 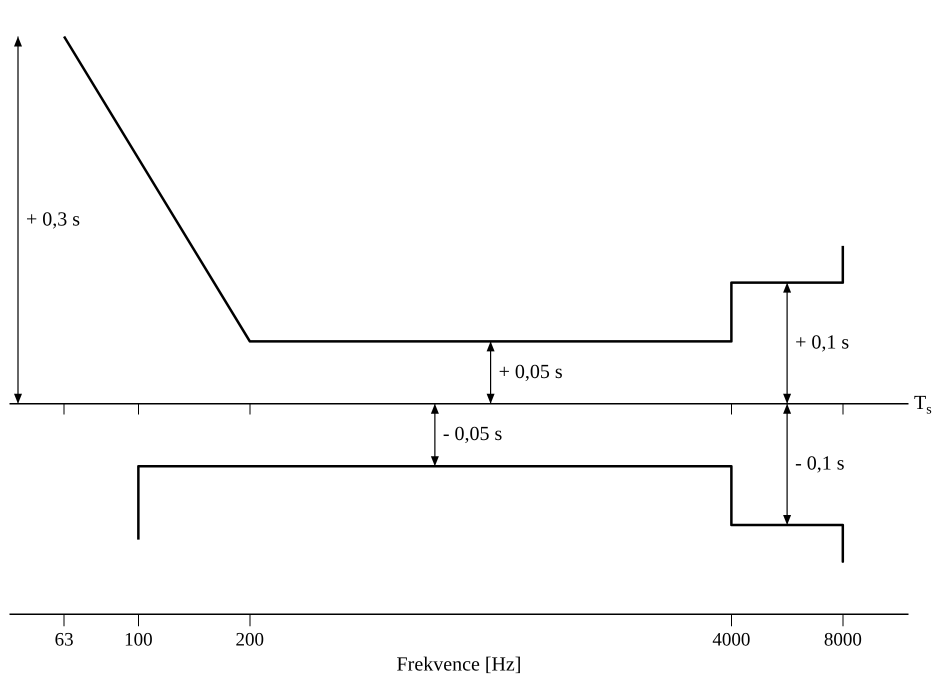 What do you see at coordinates (138, 640) in the screenshot?
I see `x-tick-label: 100` at bounding box center [138, 640].